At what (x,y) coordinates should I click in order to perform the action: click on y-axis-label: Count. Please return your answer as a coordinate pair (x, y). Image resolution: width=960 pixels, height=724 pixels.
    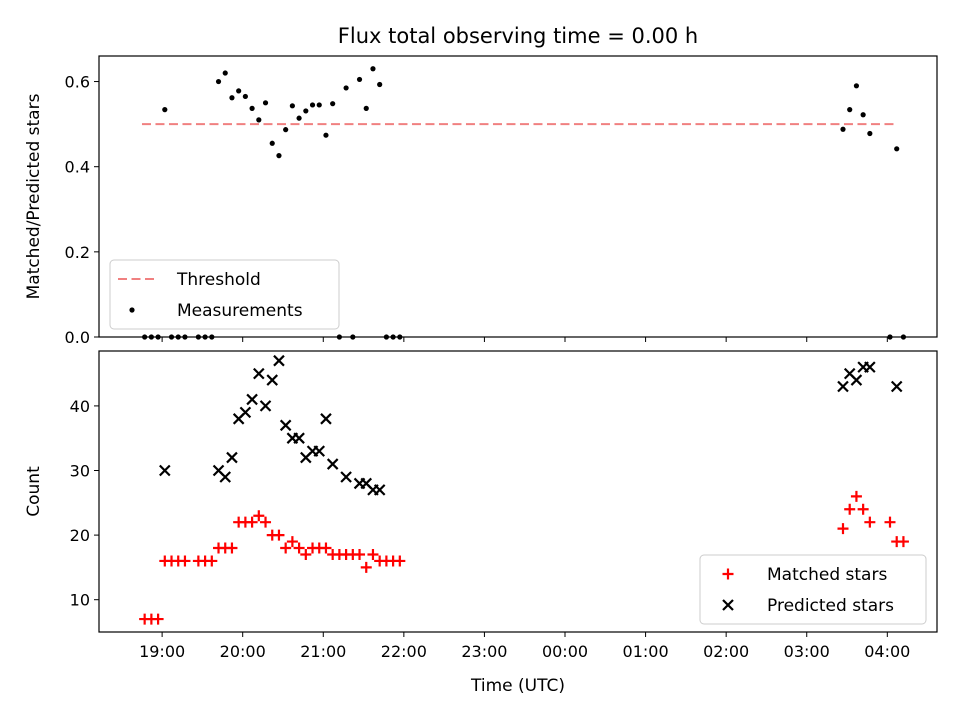
    Looking at the image, I should click on (34, 491).